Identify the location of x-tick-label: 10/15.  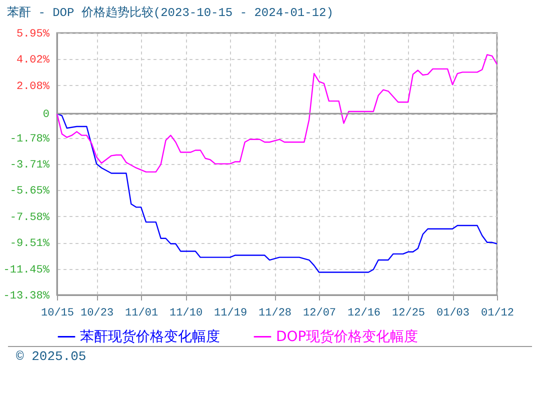
(57, 314).